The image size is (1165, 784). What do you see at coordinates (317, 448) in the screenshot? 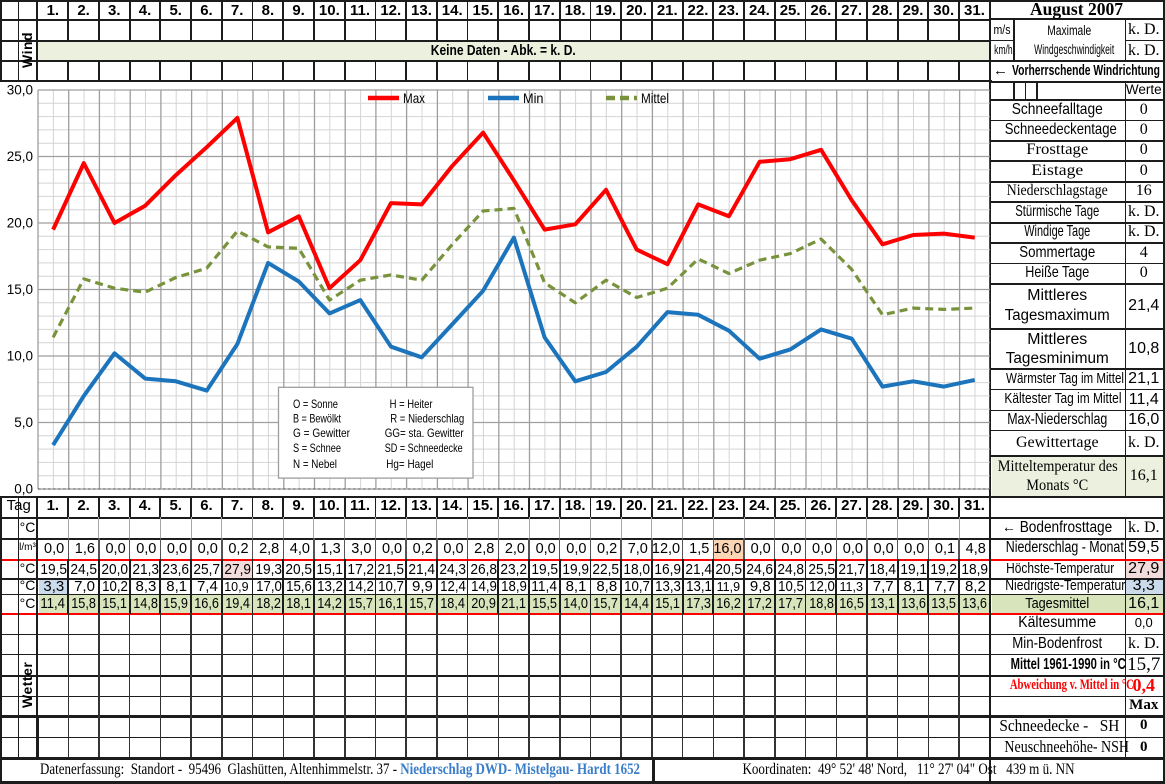
I see `svg-text: S = Schnee` at bounding box center [317, 448].